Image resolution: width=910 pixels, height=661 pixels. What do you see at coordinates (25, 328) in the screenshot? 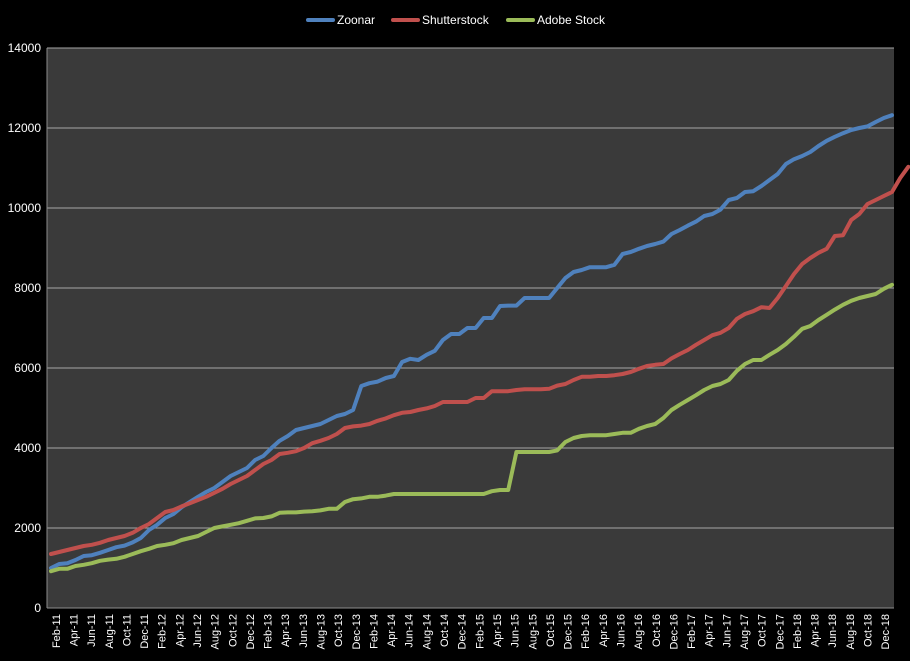
I see `y-axis-ticks: 0 2000 4000 6000 8000 10000 12000 14000` at bounding box center [25, 328].